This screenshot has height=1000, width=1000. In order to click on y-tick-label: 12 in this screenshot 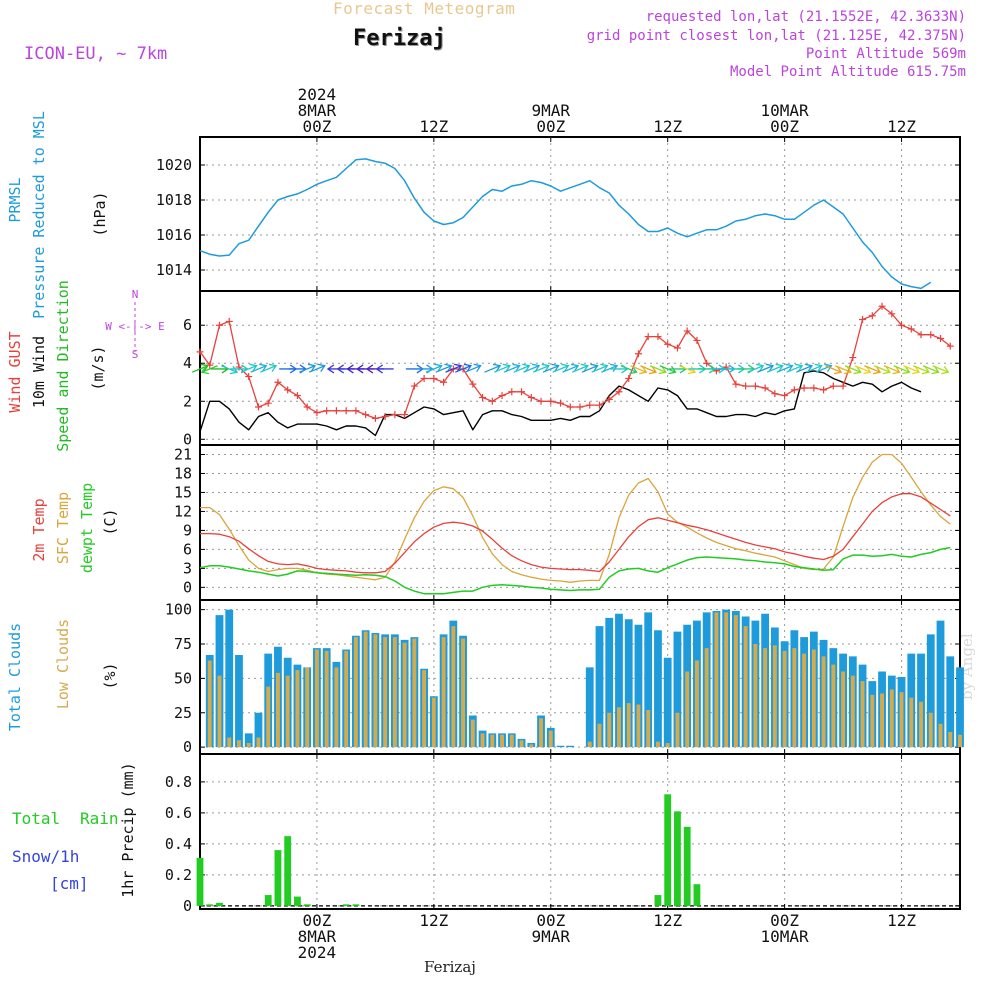, I will do `click(183, 511)`.